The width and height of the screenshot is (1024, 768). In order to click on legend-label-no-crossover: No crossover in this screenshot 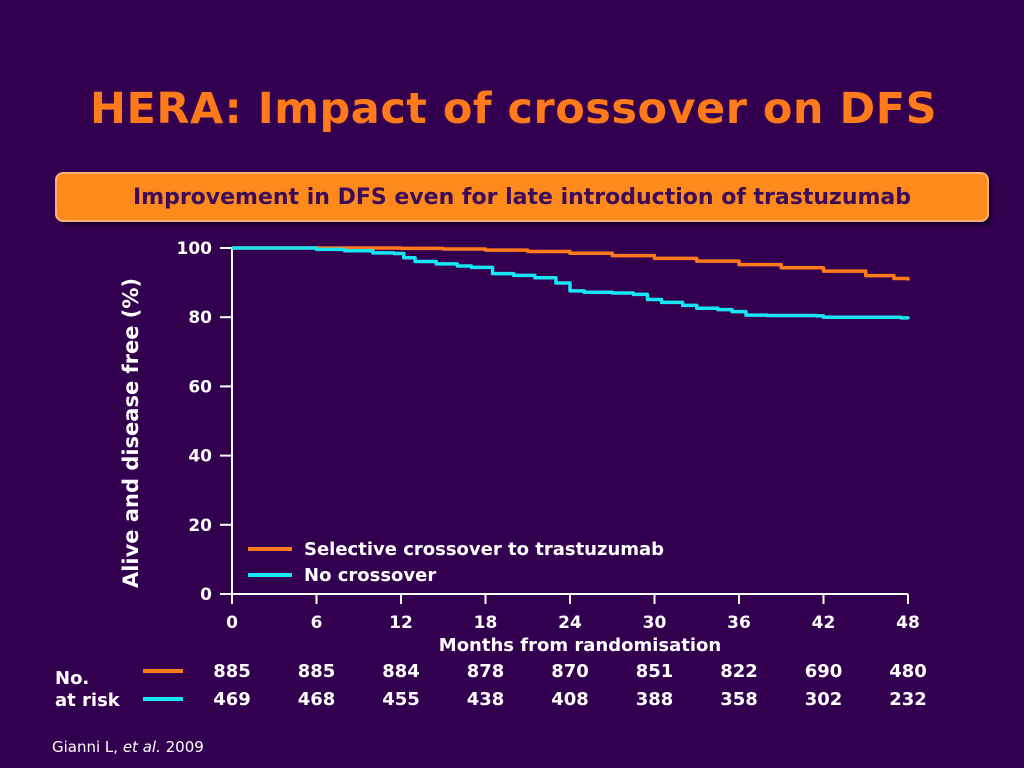, I will do `click(370, 575)`.